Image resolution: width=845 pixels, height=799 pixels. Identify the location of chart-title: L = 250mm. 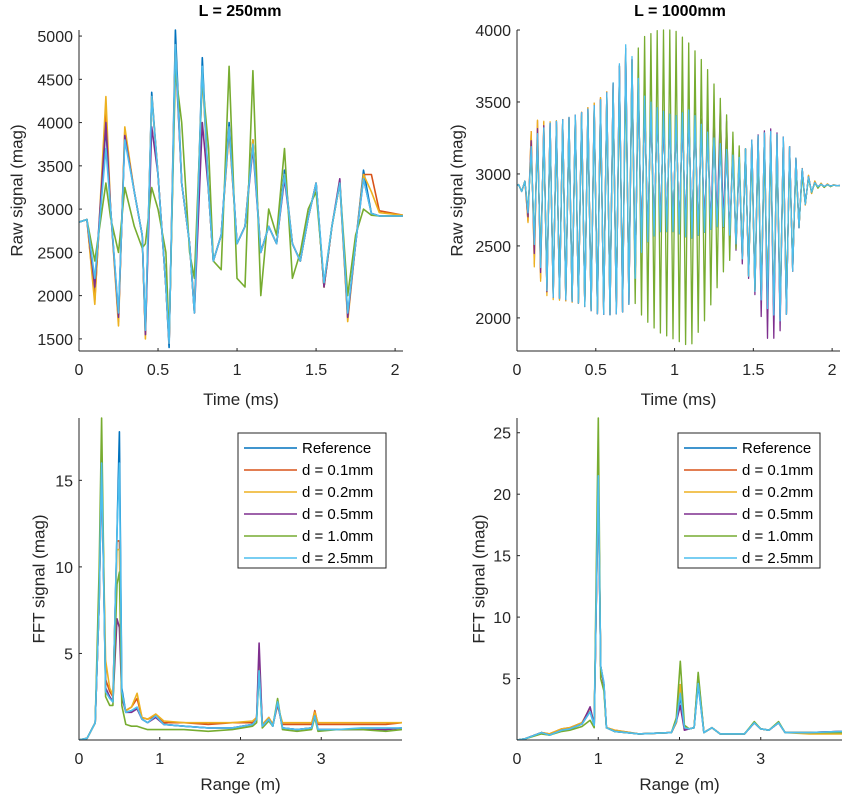
(240, 11).